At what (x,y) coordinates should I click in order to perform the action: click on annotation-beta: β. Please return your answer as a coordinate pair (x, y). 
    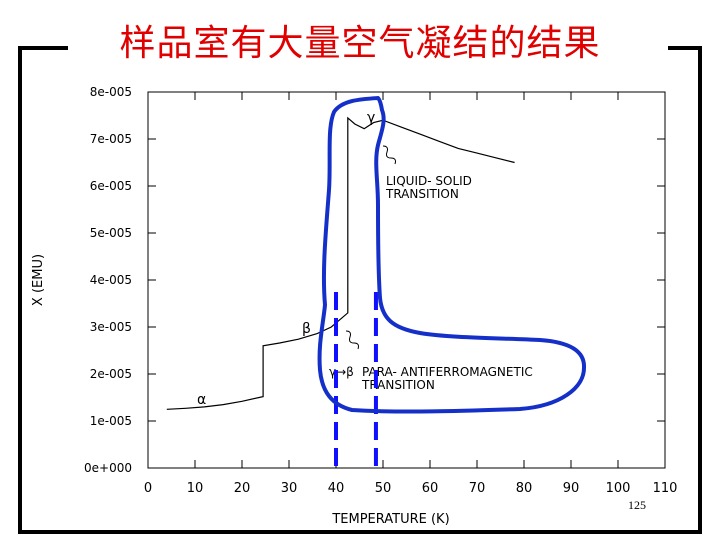
    Looking at the image, I should click on (306, 329).